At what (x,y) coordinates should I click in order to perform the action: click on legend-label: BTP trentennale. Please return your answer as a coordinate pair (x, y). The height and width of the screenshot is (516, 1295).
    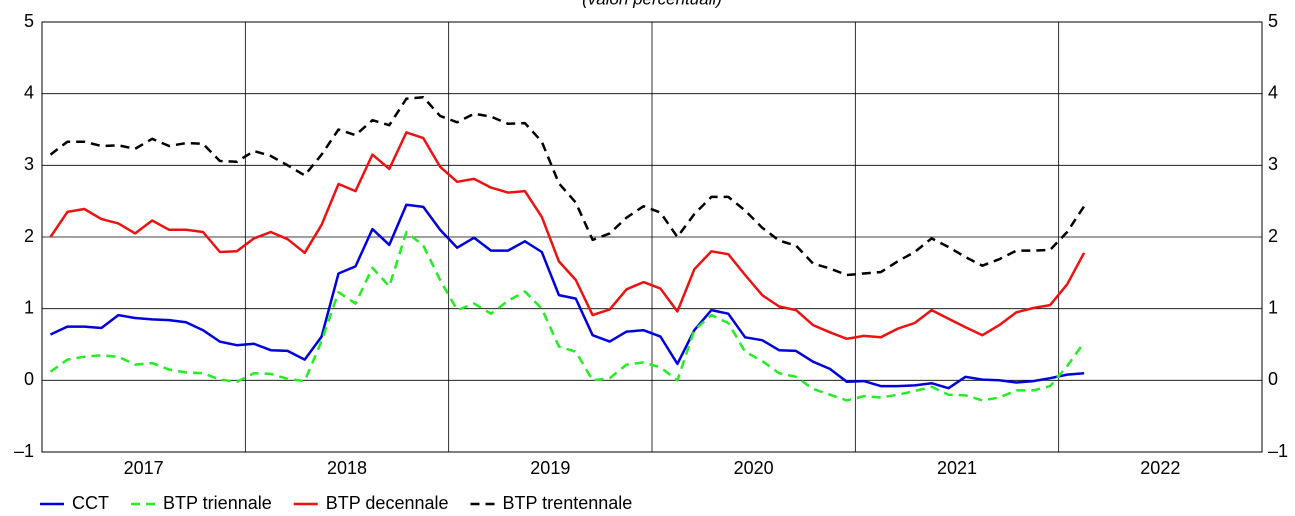
    Looking at the image, I should click on (568, 503).